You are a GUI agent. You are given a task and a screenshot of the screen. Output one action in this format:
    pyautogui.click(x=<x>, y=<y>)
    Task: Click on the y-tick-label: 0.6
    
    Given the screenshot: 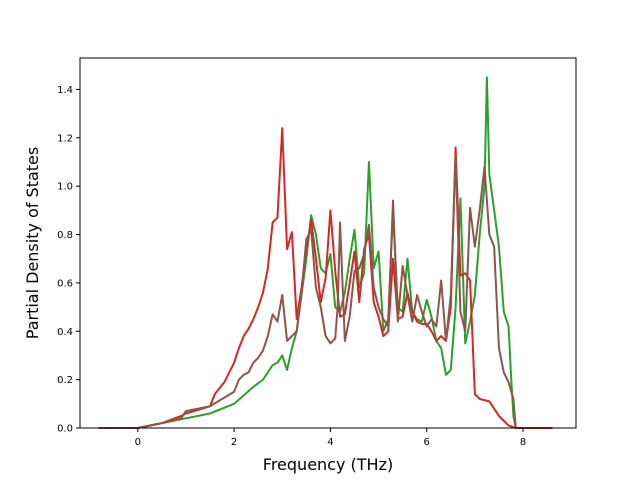 What is the action you would take?
    pyautogui.click(x=65, y=283)
    